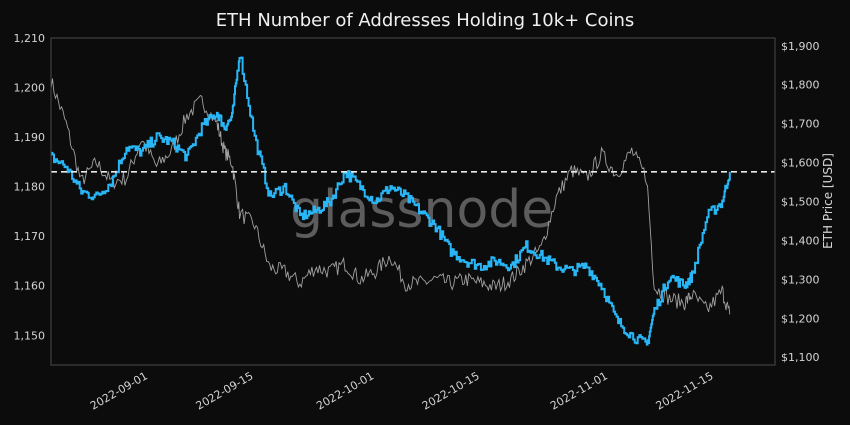  Describe the element at coordinates (800, 357) in the screenshot. I see `y-right-tick-label: $1,100` at that location.